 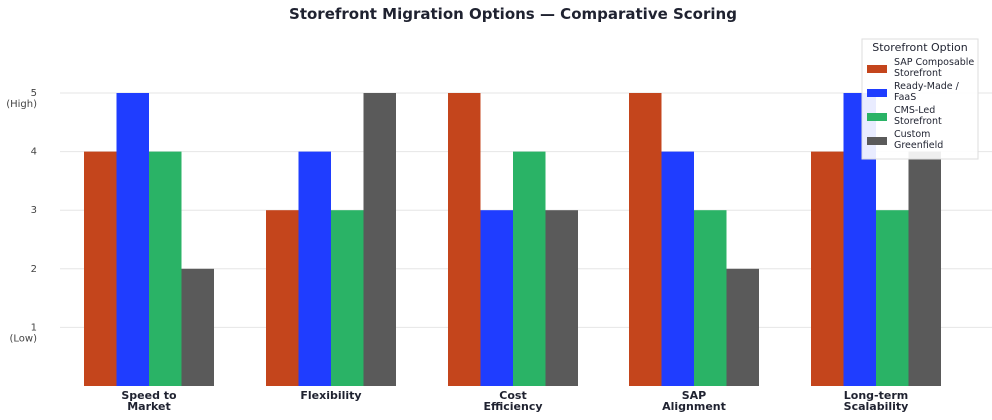 I want to click on legend-label-line: FaaS, so click(x=905, y=97).